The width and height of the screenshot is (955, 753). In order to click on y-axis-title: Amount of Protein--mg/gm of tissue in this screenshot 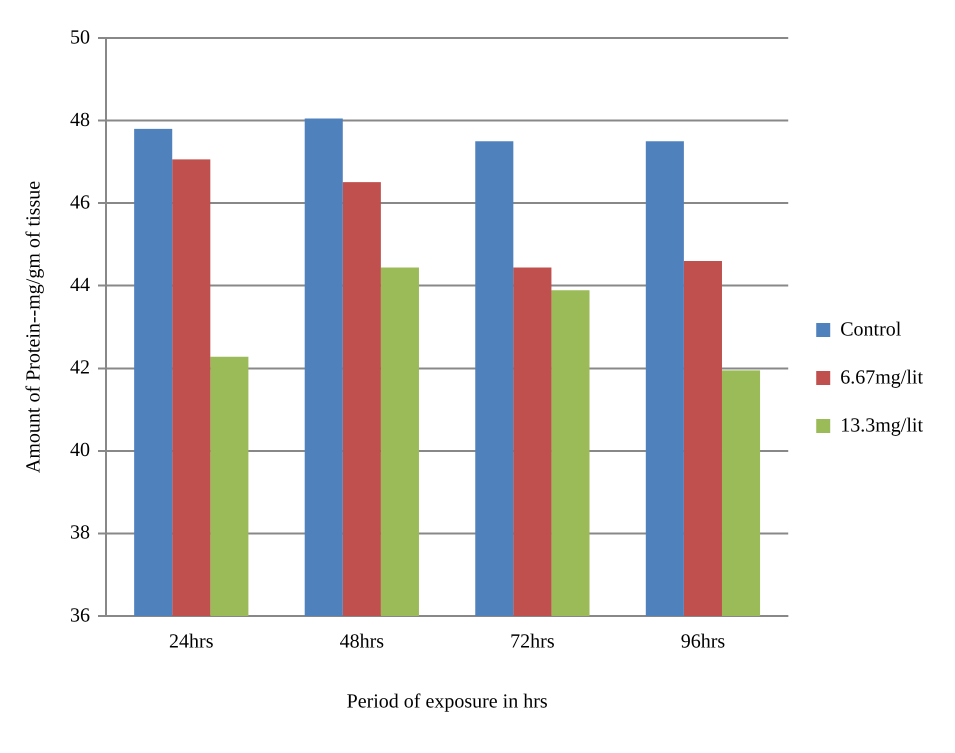, I will do `click(33, 327)`.